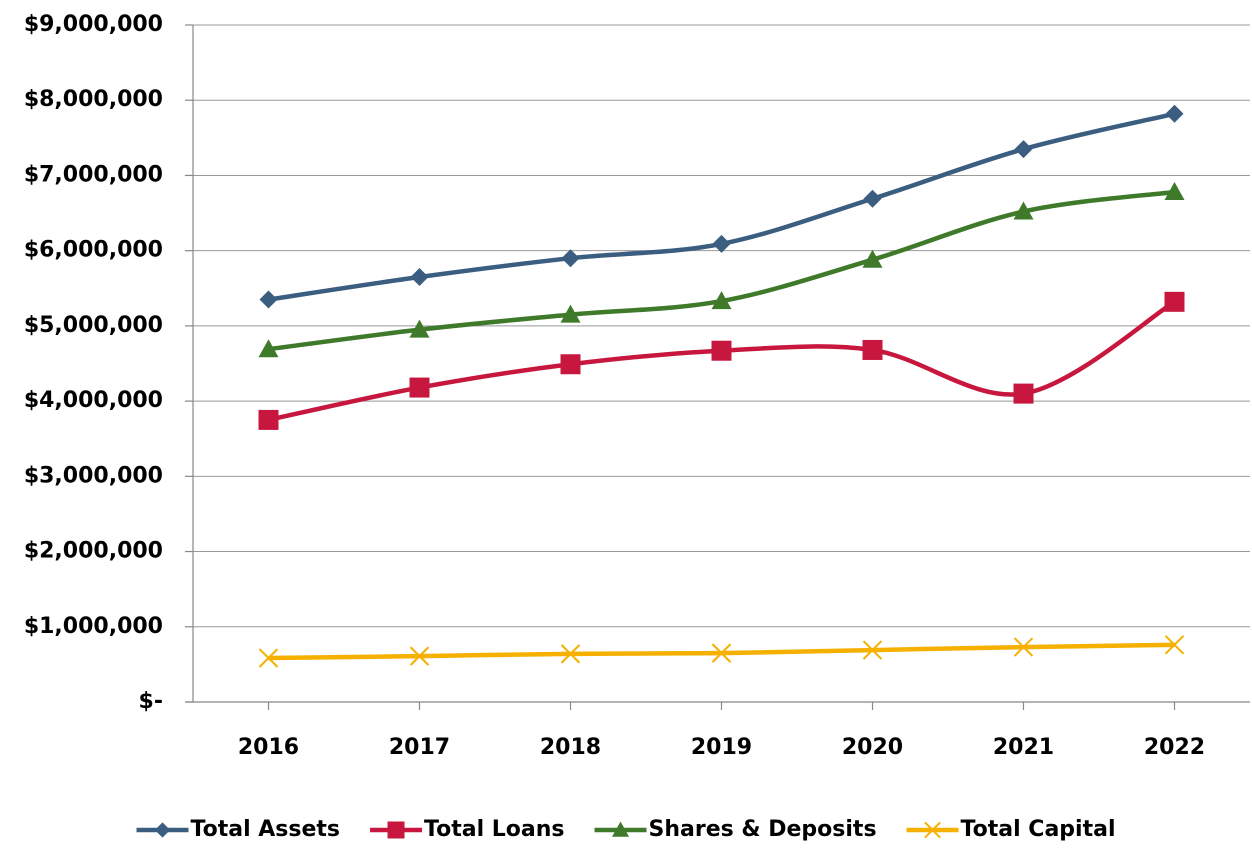 The image size is (1252, 848). I want to click on y-tick-label: $9,000,000, so click(93, 24).